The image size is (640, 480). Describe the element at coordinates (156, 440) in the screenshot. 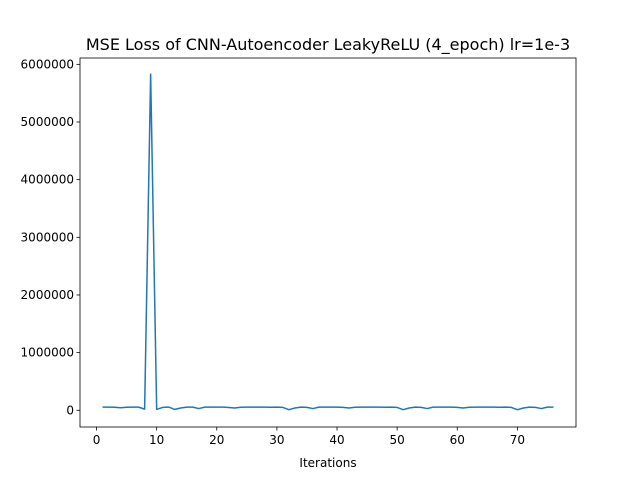

I see `x-tick-label: 10` at that location.